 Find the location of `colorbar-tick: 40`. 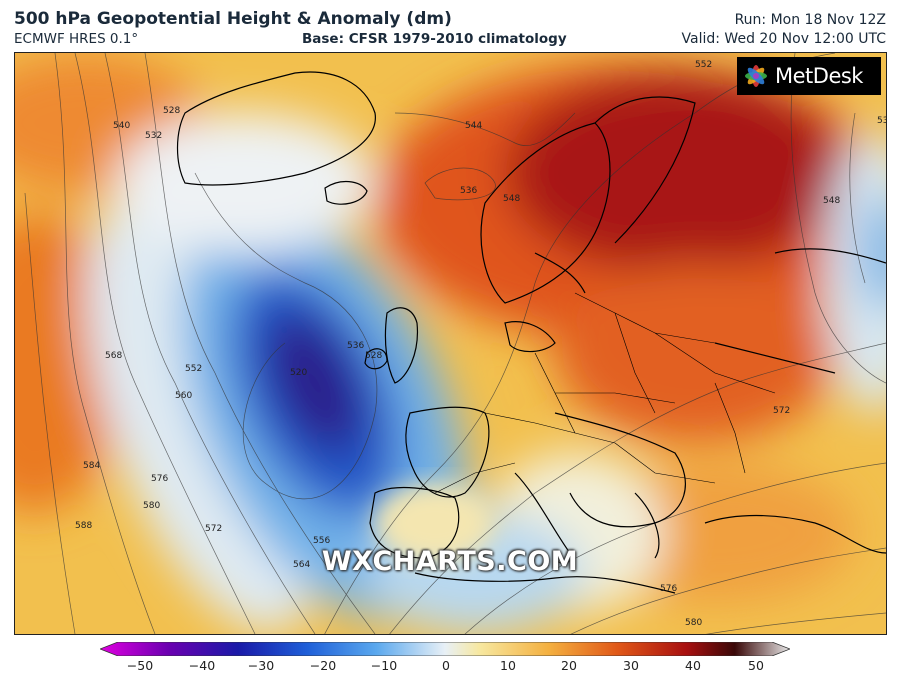

colorbar-tick: 40 is located at coordinates (693, 665).